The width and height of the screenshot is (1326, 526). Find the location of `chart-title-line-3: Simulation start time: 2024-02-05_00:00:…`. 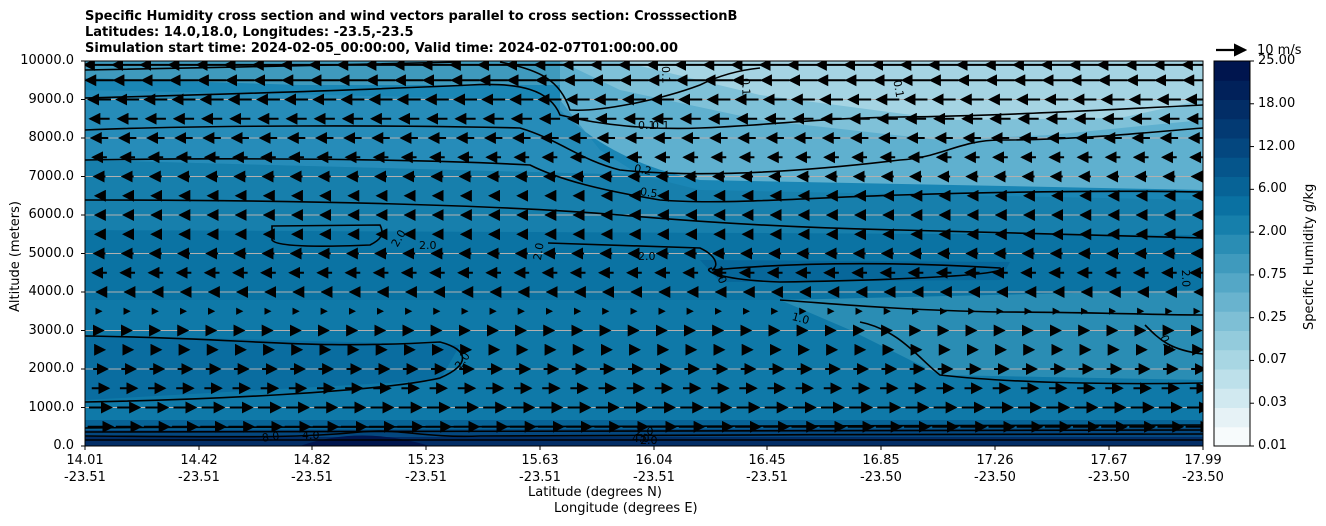

chart-title-line-3: Simulation start time: 2024-02-05_00:00:… is located at coordinates (381, 48).